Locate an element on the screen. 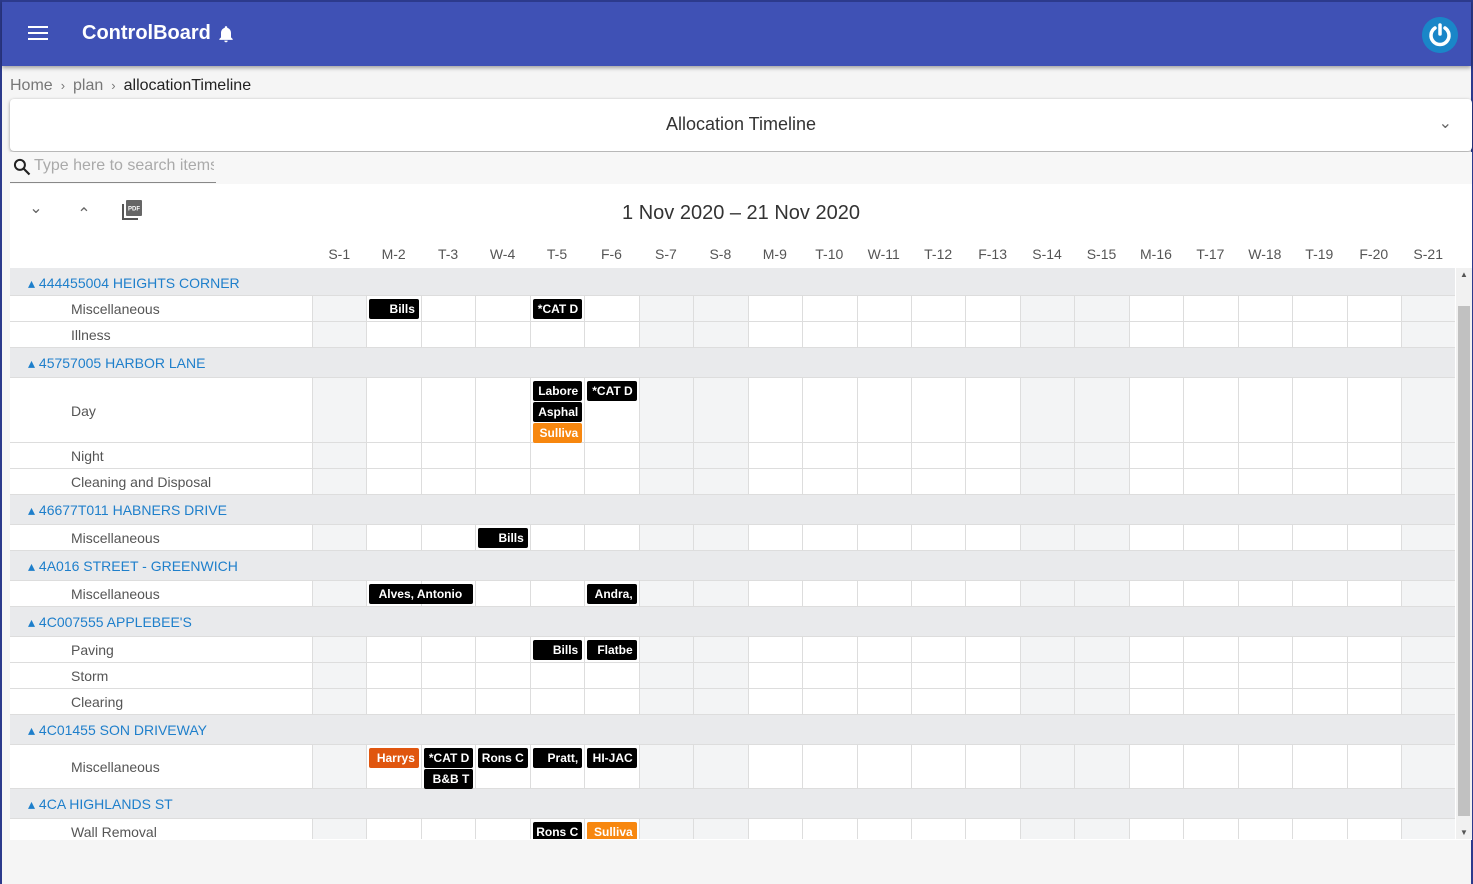  breadcrumb-home: Home is located at coordinates (31, 85).